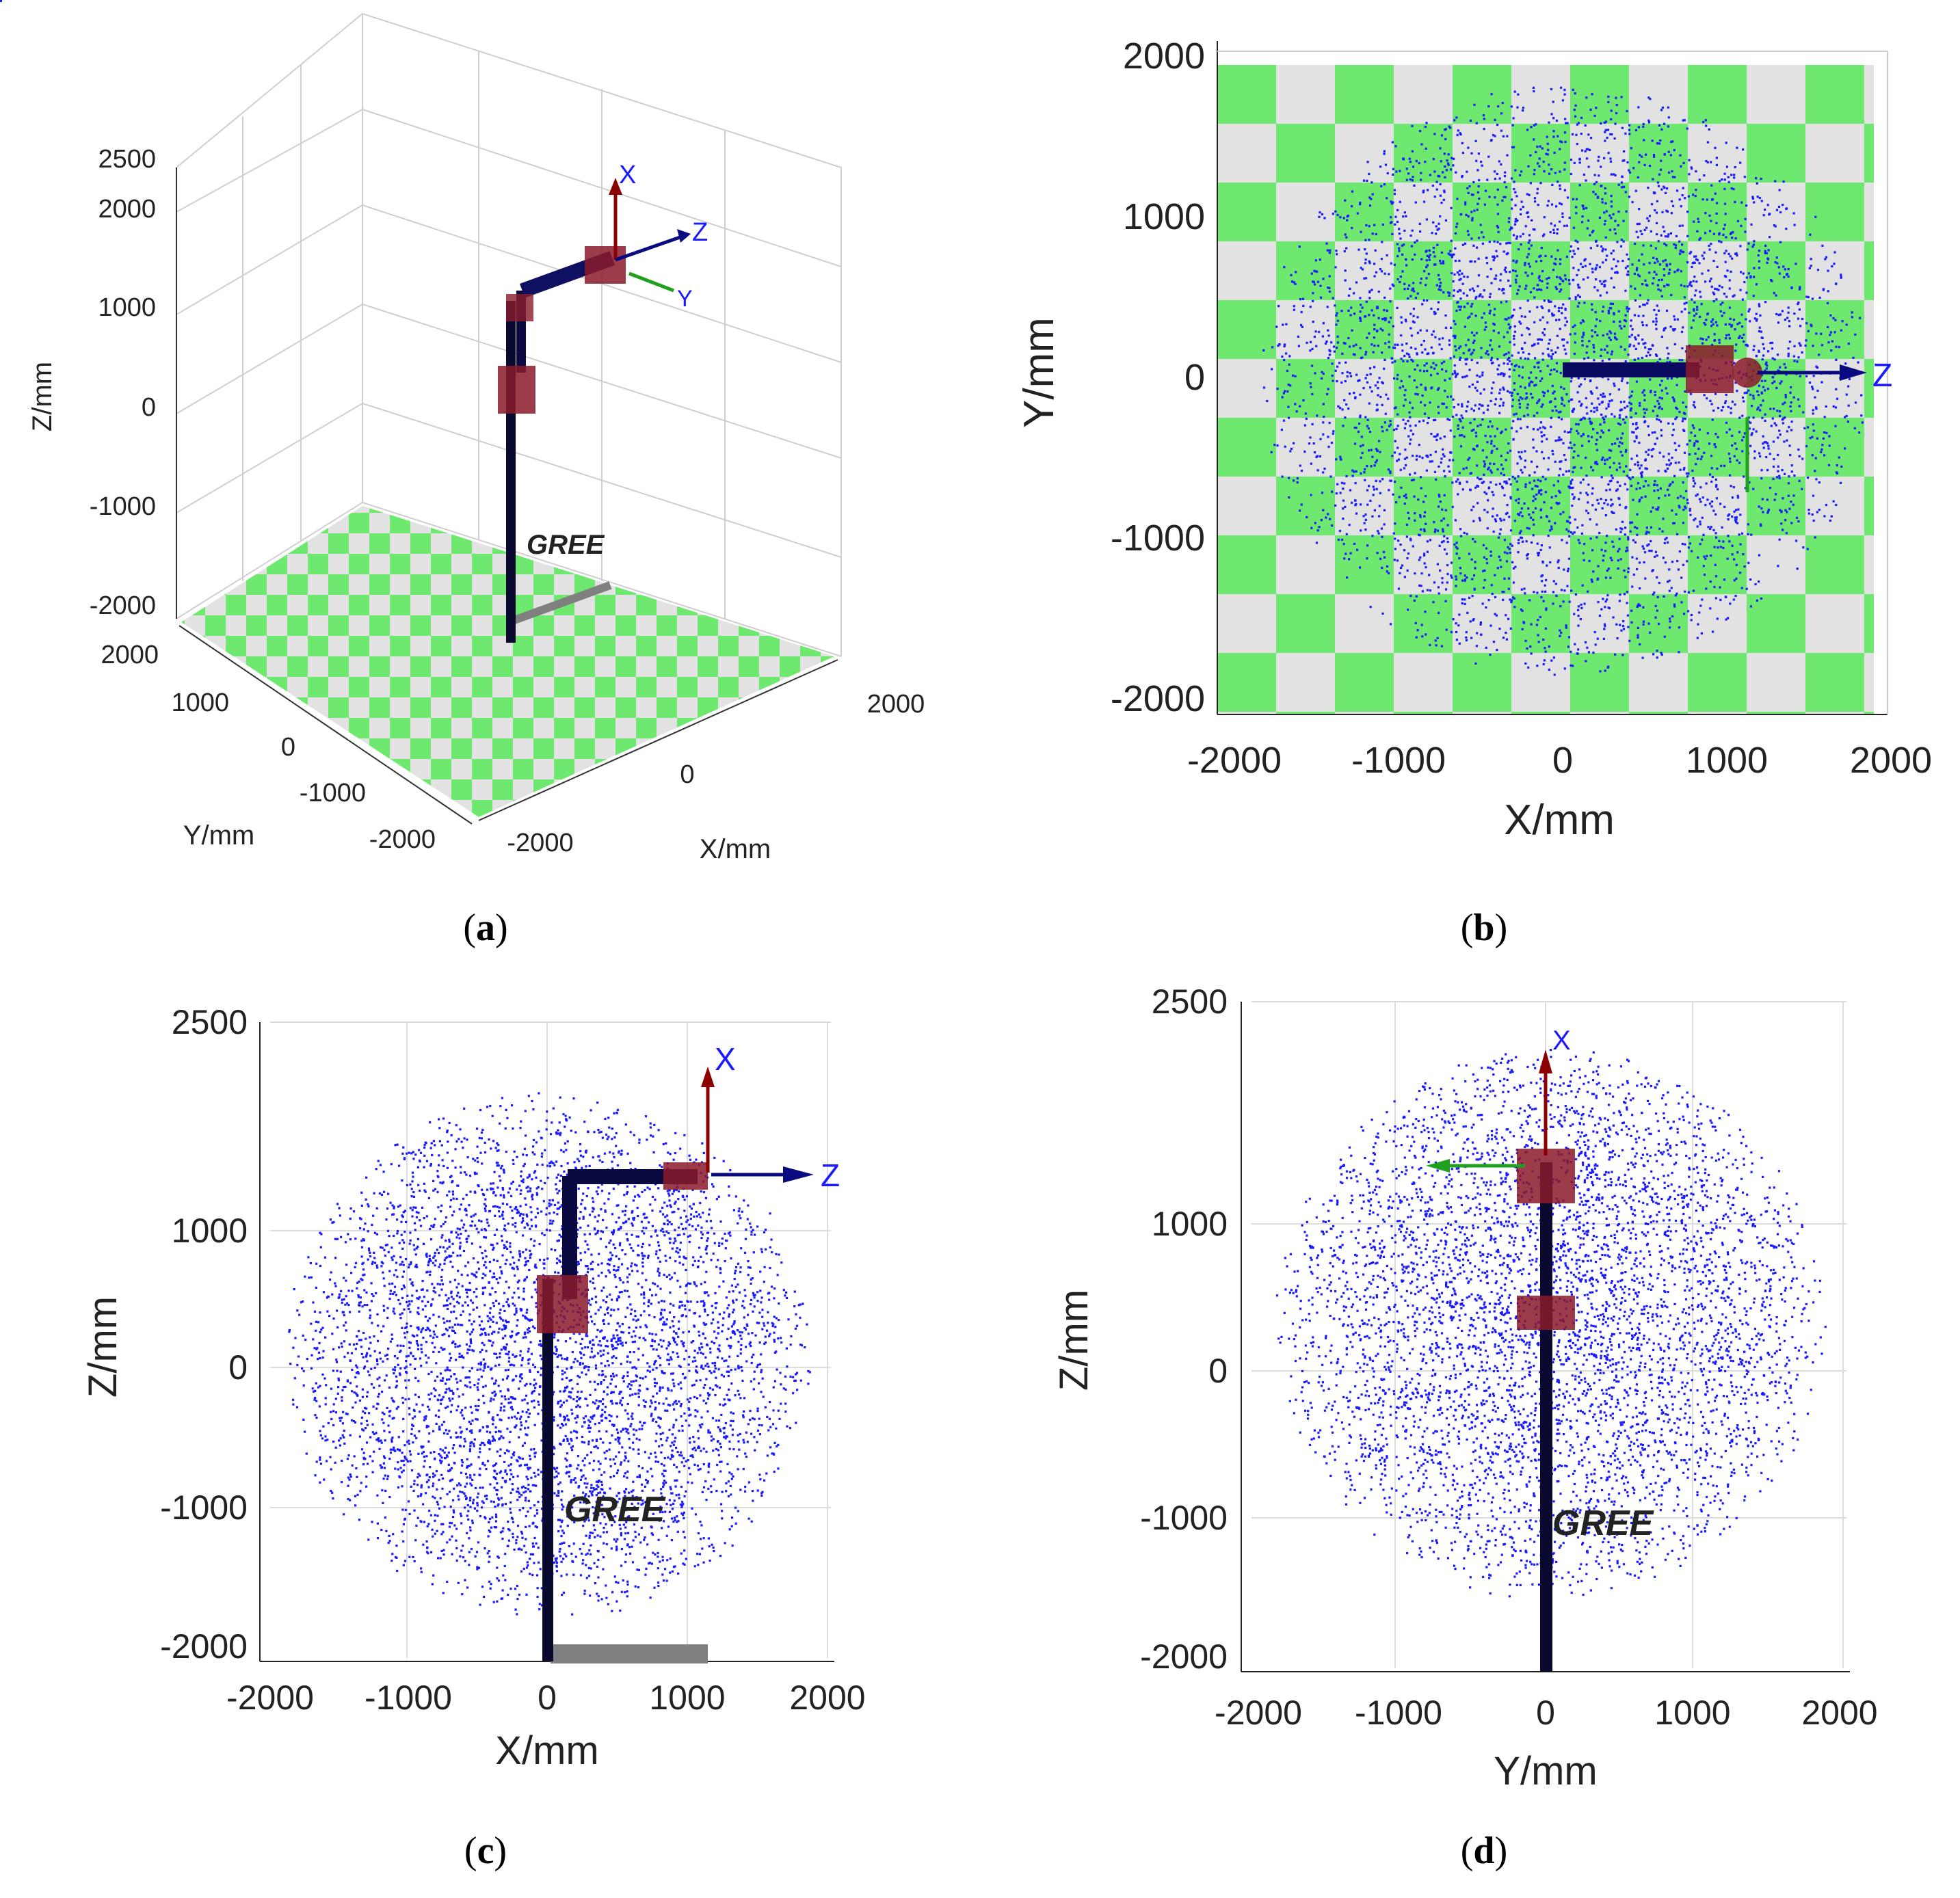  I want to click on axes-box-3d, so click(509, 334).